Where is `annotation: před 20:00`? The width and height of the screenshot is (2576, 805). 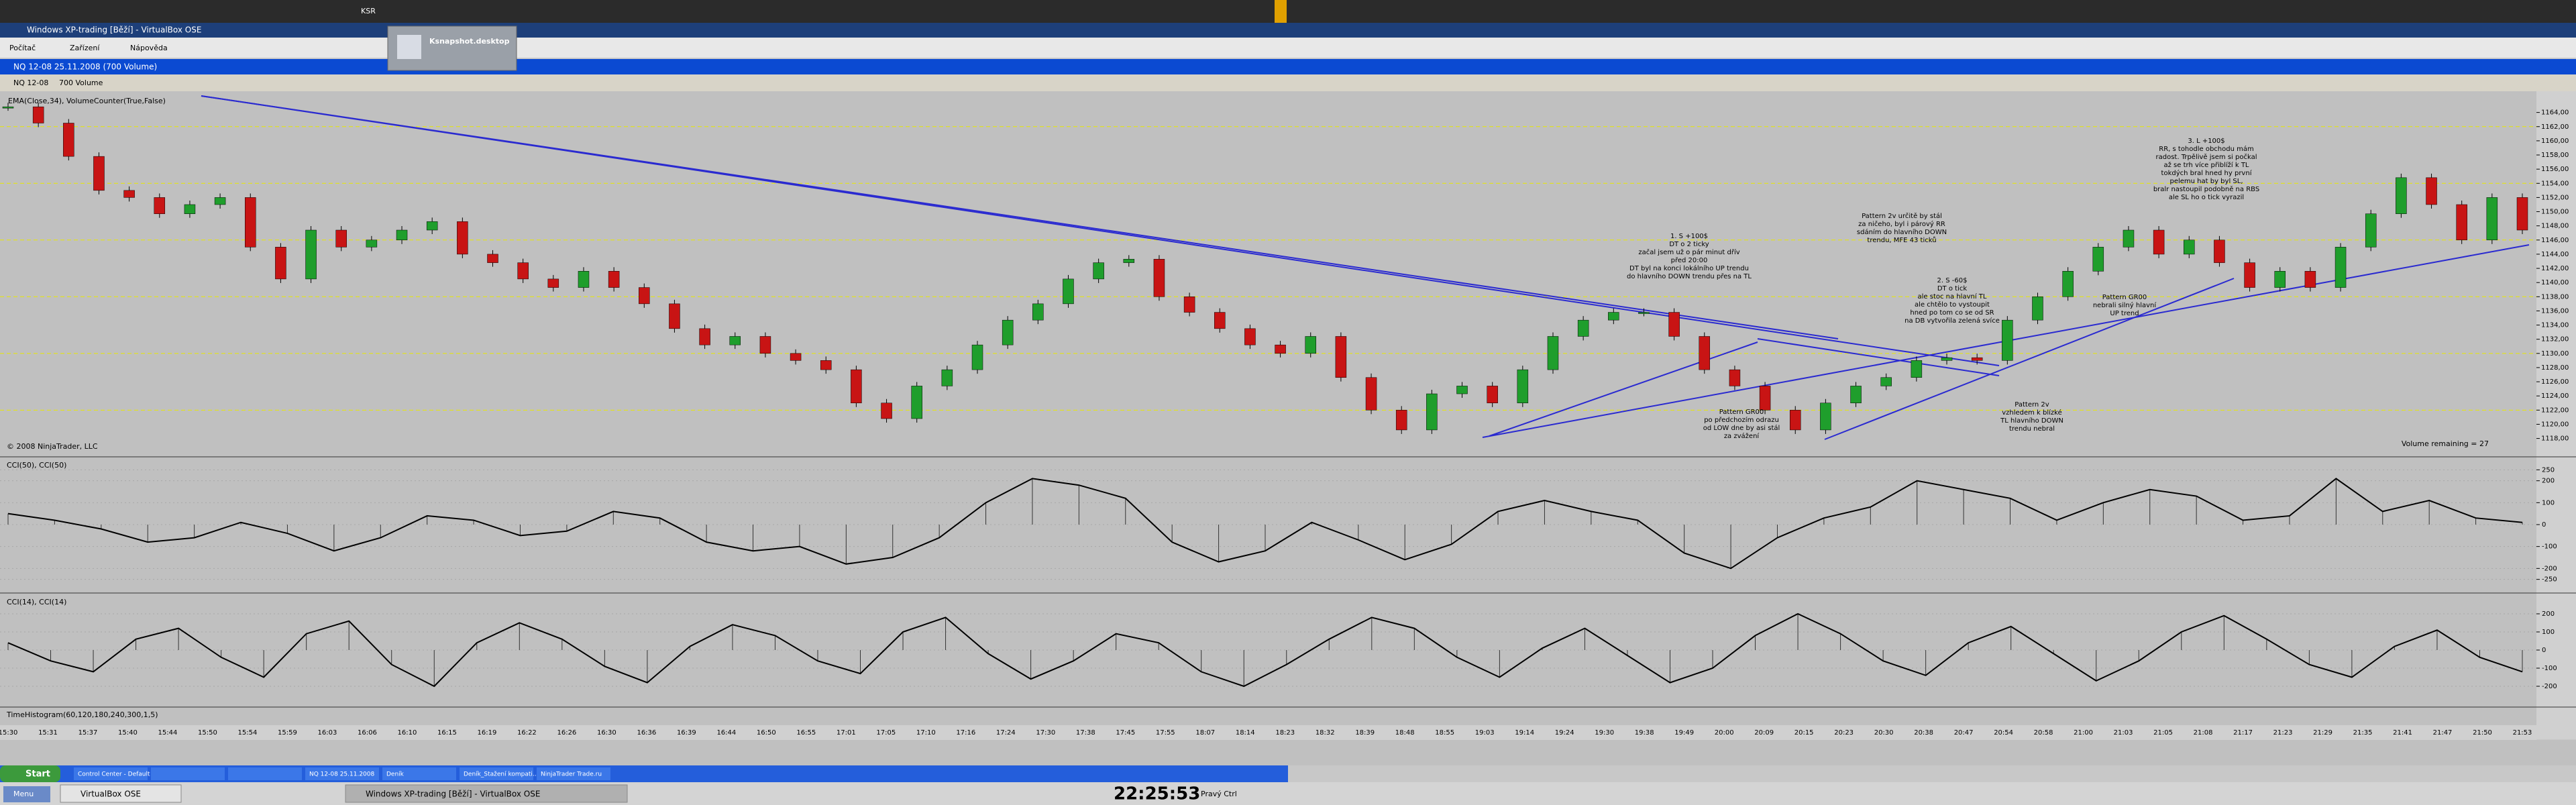 annotation: před 20:00 is located at coordinates (1689, 260).